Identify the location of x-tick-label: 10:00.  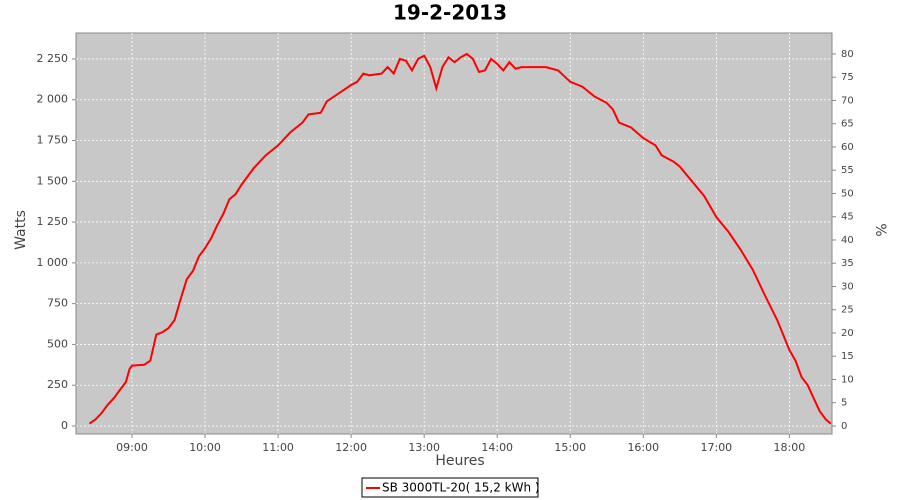
(205, 447).